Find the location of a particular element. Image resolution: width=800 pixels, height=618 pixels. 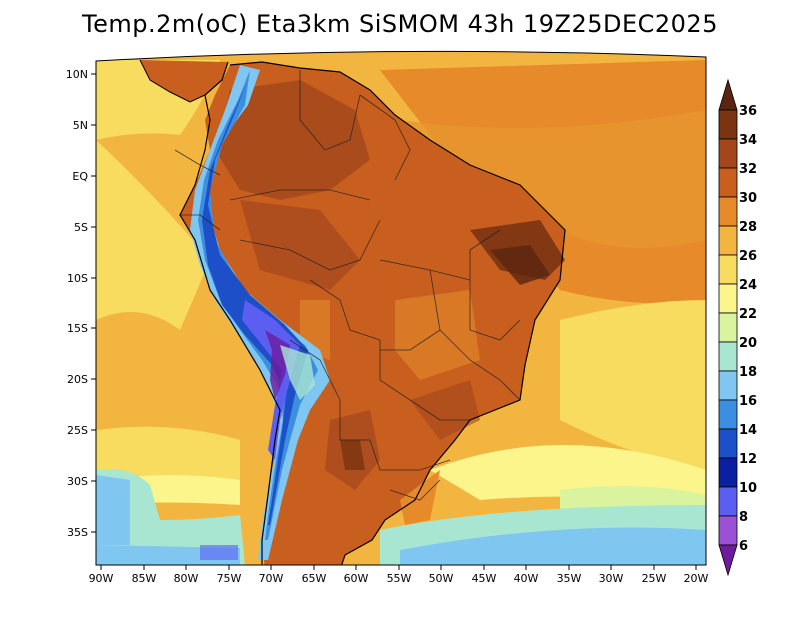

longitude-axis is located at coordinates (398, 567).